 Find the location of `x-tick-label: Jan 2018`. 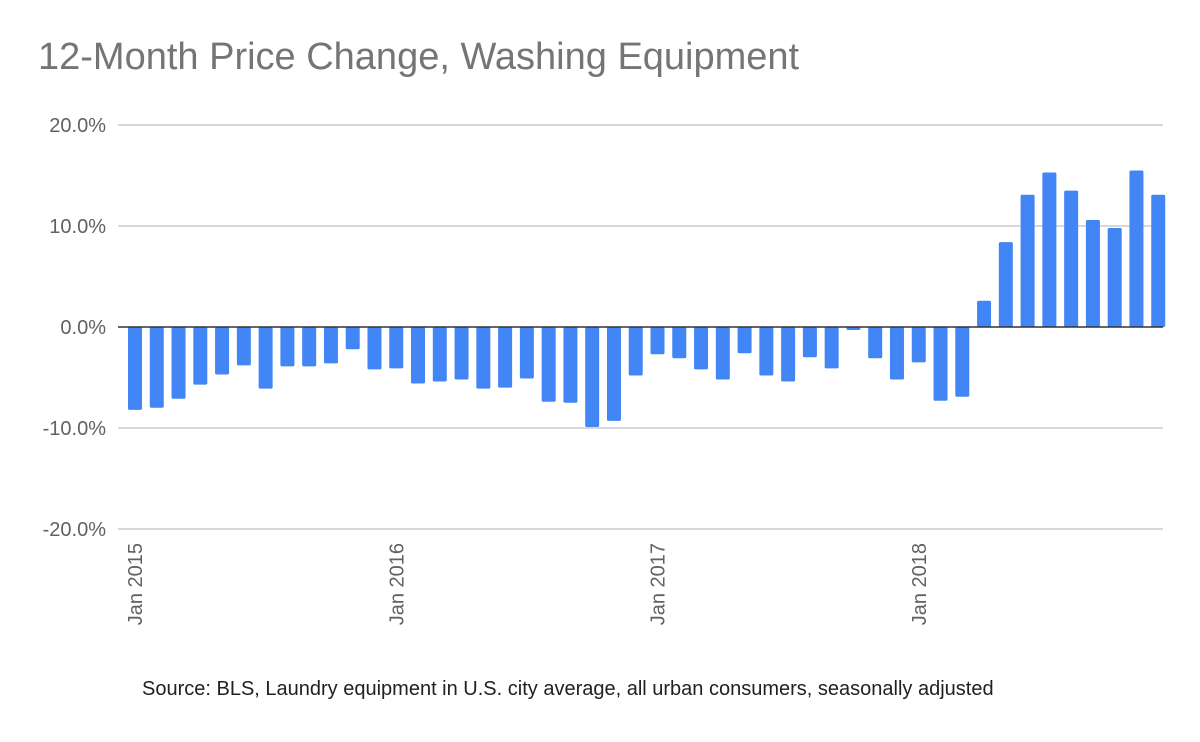

x-tick-label: Jan 2018 is located at coordinates (920, 584).